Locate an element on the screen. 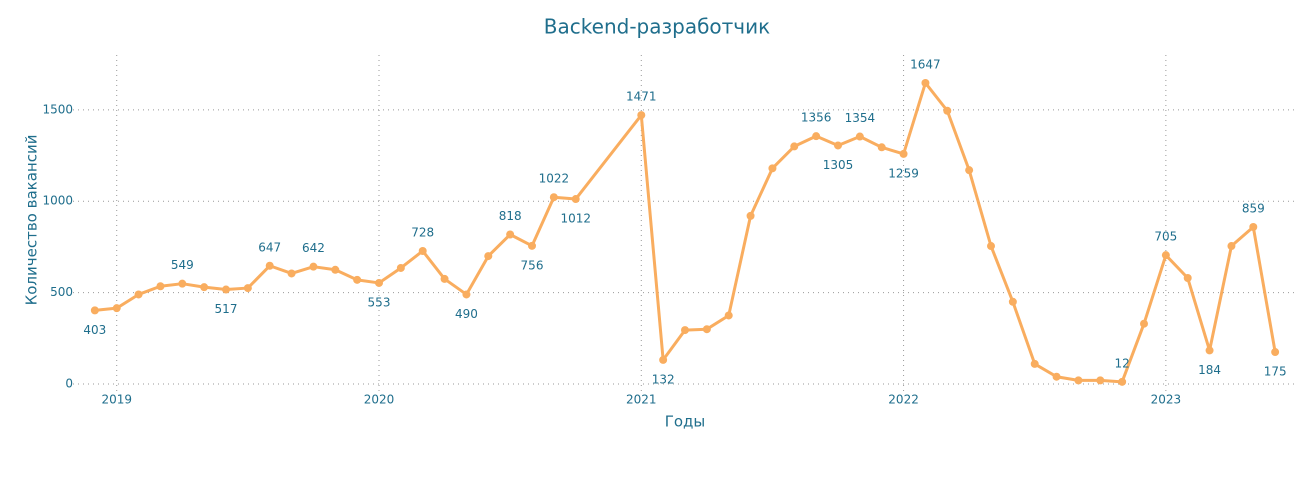 This screenshot has width=1314, height=484. data-label: 1012 is located at coordinates (575, 219).